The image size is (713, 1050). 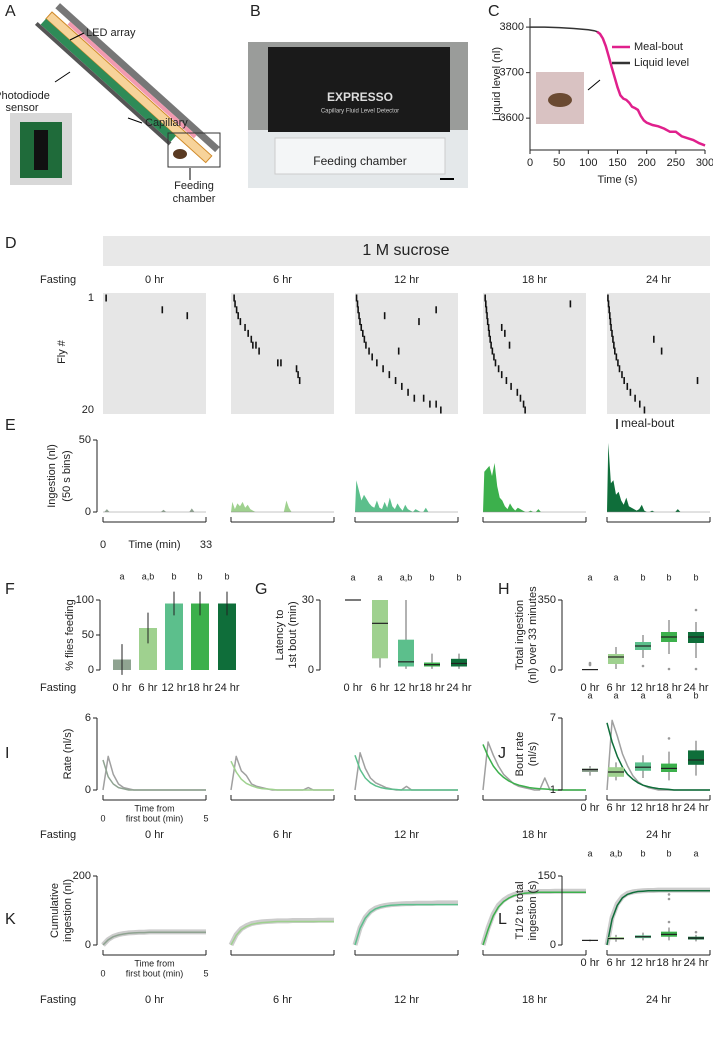 I want to click on letter: a,b, so click(x=148, y=576).